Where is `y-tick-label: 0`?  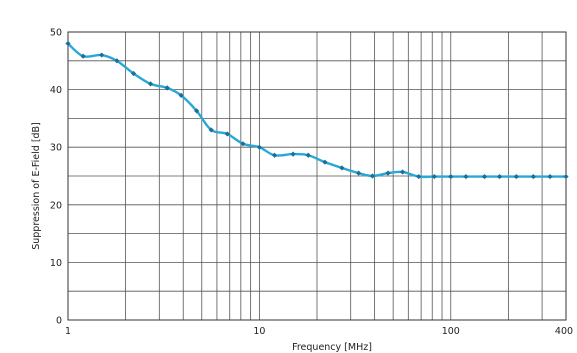 y-tick-label: 0 is located at coordinates (59, 321).